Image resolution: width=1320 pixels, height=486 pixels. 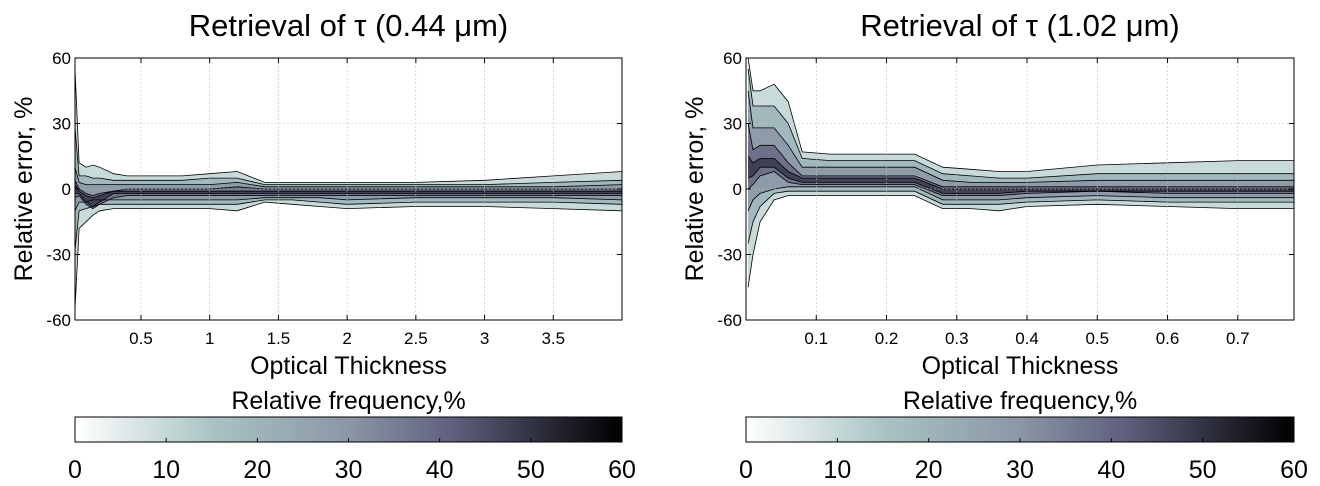 What do you see at coordinates (279, 338) in the screenshot?
I see `x-tick-label: 1.5` at bounding box center [279, 338].